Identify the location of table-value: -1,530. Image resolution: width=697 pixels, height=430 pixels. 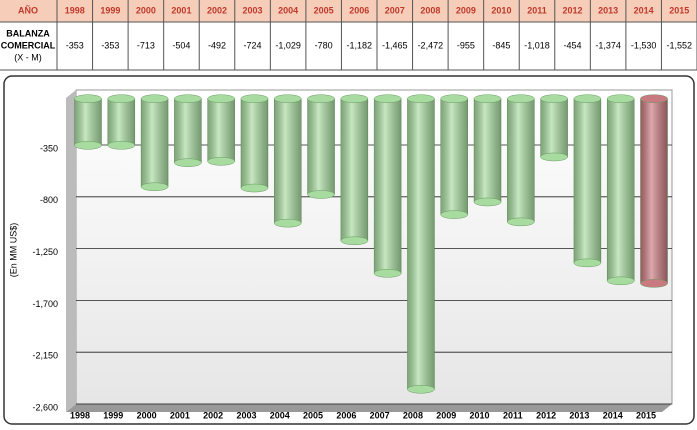
(644, 45).